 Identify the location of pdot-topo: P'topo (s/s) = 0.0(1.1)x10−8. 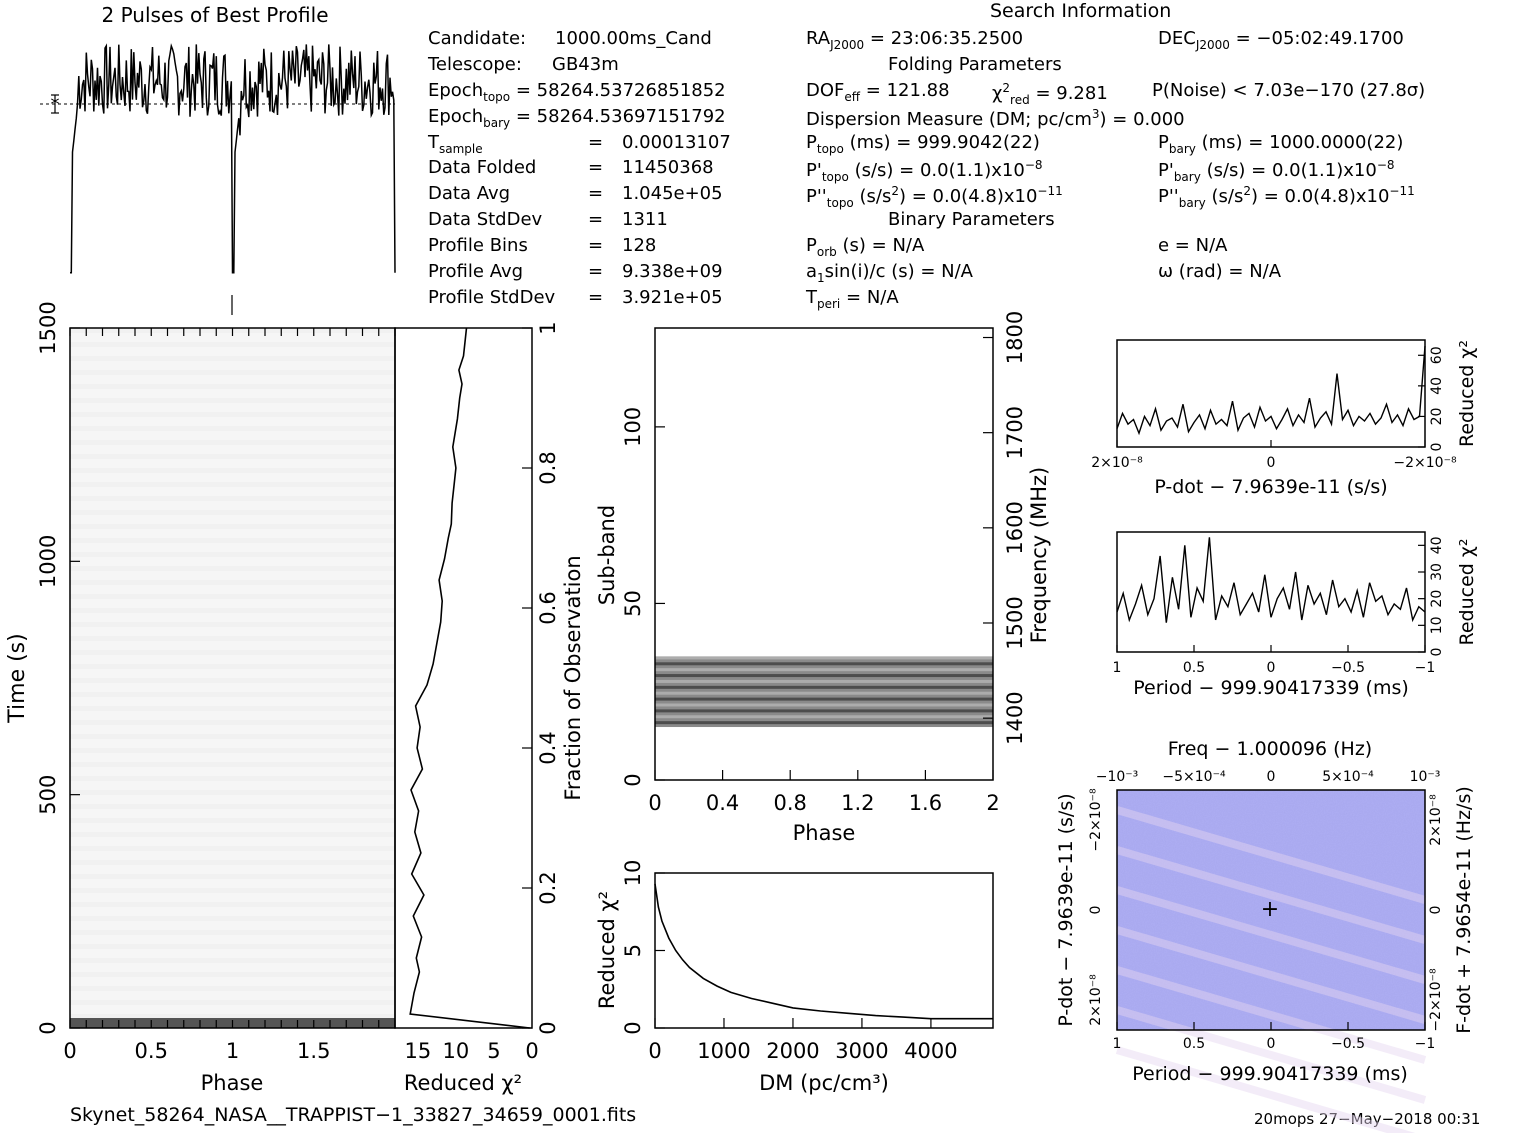
(924, 171).